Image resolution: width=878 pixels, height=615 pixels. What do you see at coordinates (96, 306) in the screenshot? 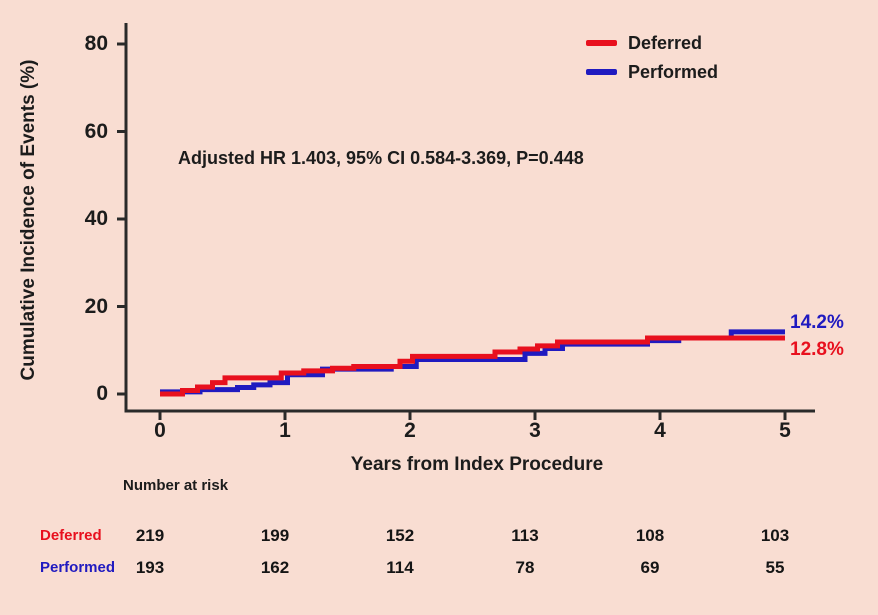
I see `y-tick-label: 20` at bounding box center [96, 306].